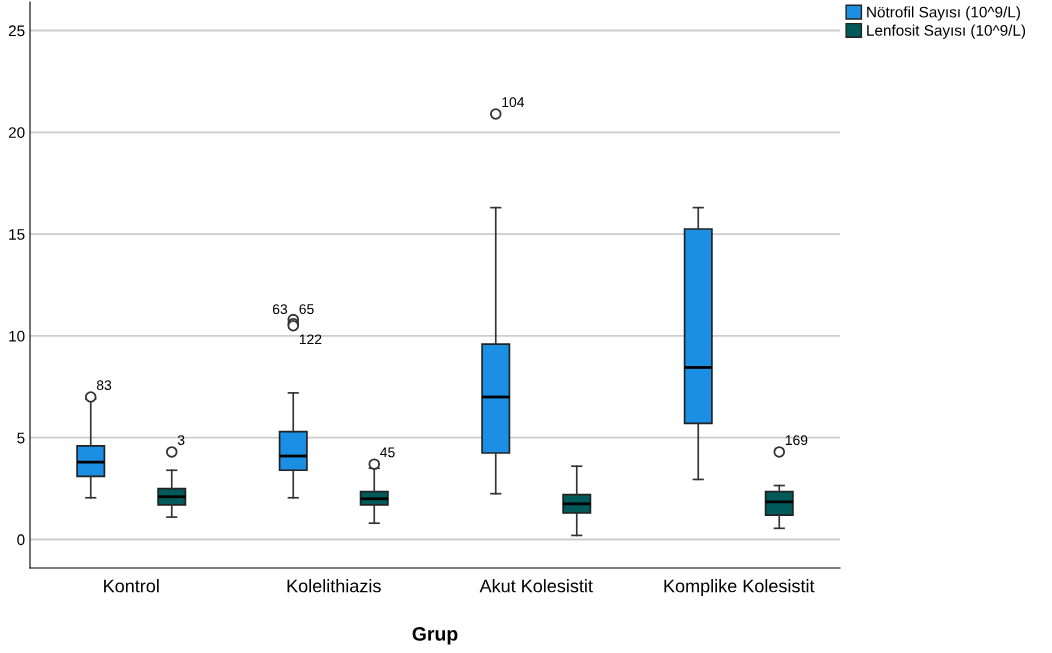 This screenshot has width=1052, height=653. Describe the element at coordinates (131, 586) in the screenshot. I see `x-tick-label: Kontrol` at that location.